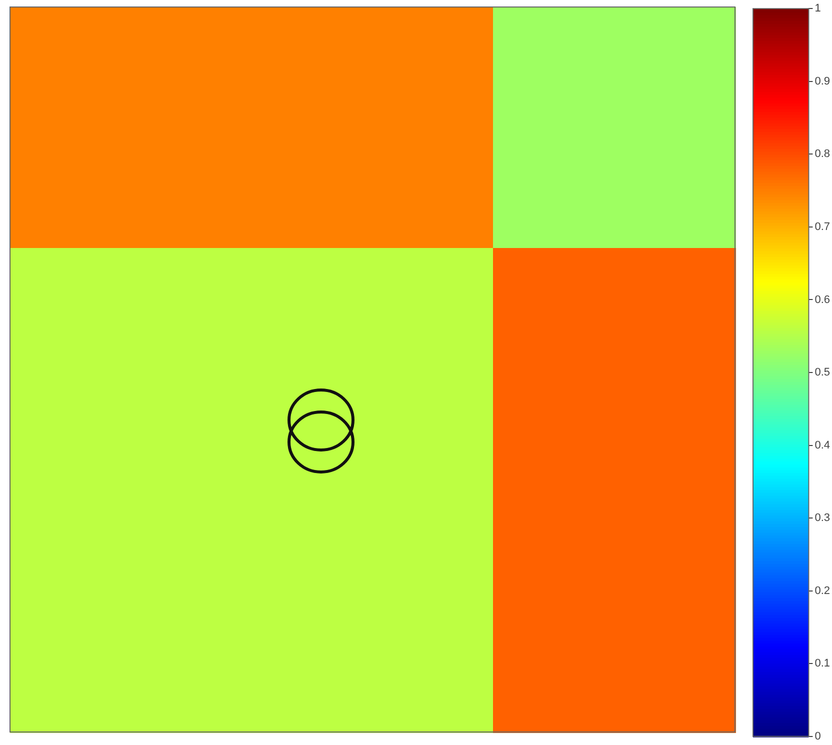  Describe the element at coordinates (817, 8) in the screenshot. I see `color-bar-label: 1` at that location.